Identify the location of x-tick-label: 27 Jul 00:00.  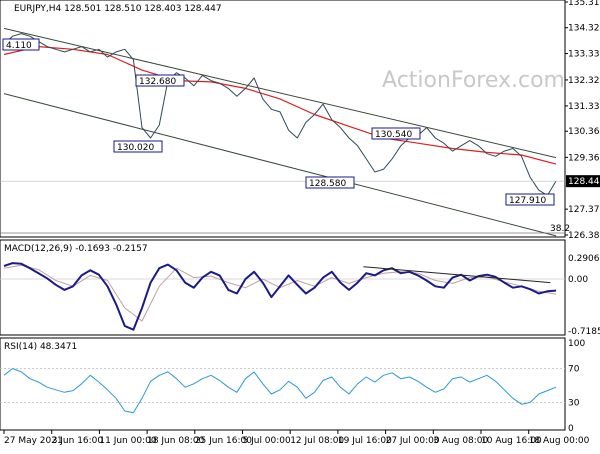
(413, 441).